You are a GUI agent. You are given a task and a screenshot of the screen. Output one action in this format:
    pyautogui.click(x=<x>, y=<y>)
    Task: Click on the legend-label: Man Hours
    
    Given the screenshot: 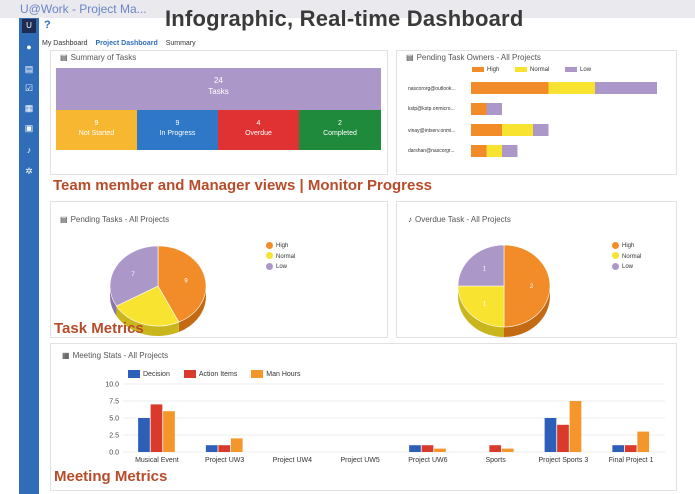 What is the action you would take?
    pyautogui.click(x=283, y=374)
    